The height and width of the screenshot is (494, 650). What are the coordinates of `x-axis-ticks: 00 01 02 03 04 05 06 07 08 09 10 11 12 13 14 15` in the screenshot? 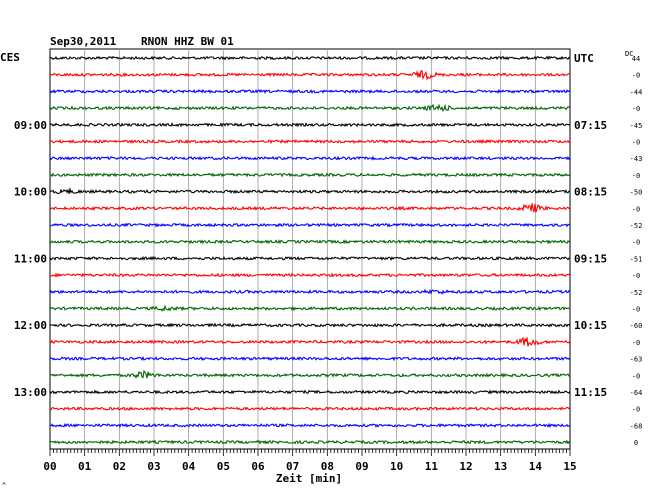 It's located at (310, 461).